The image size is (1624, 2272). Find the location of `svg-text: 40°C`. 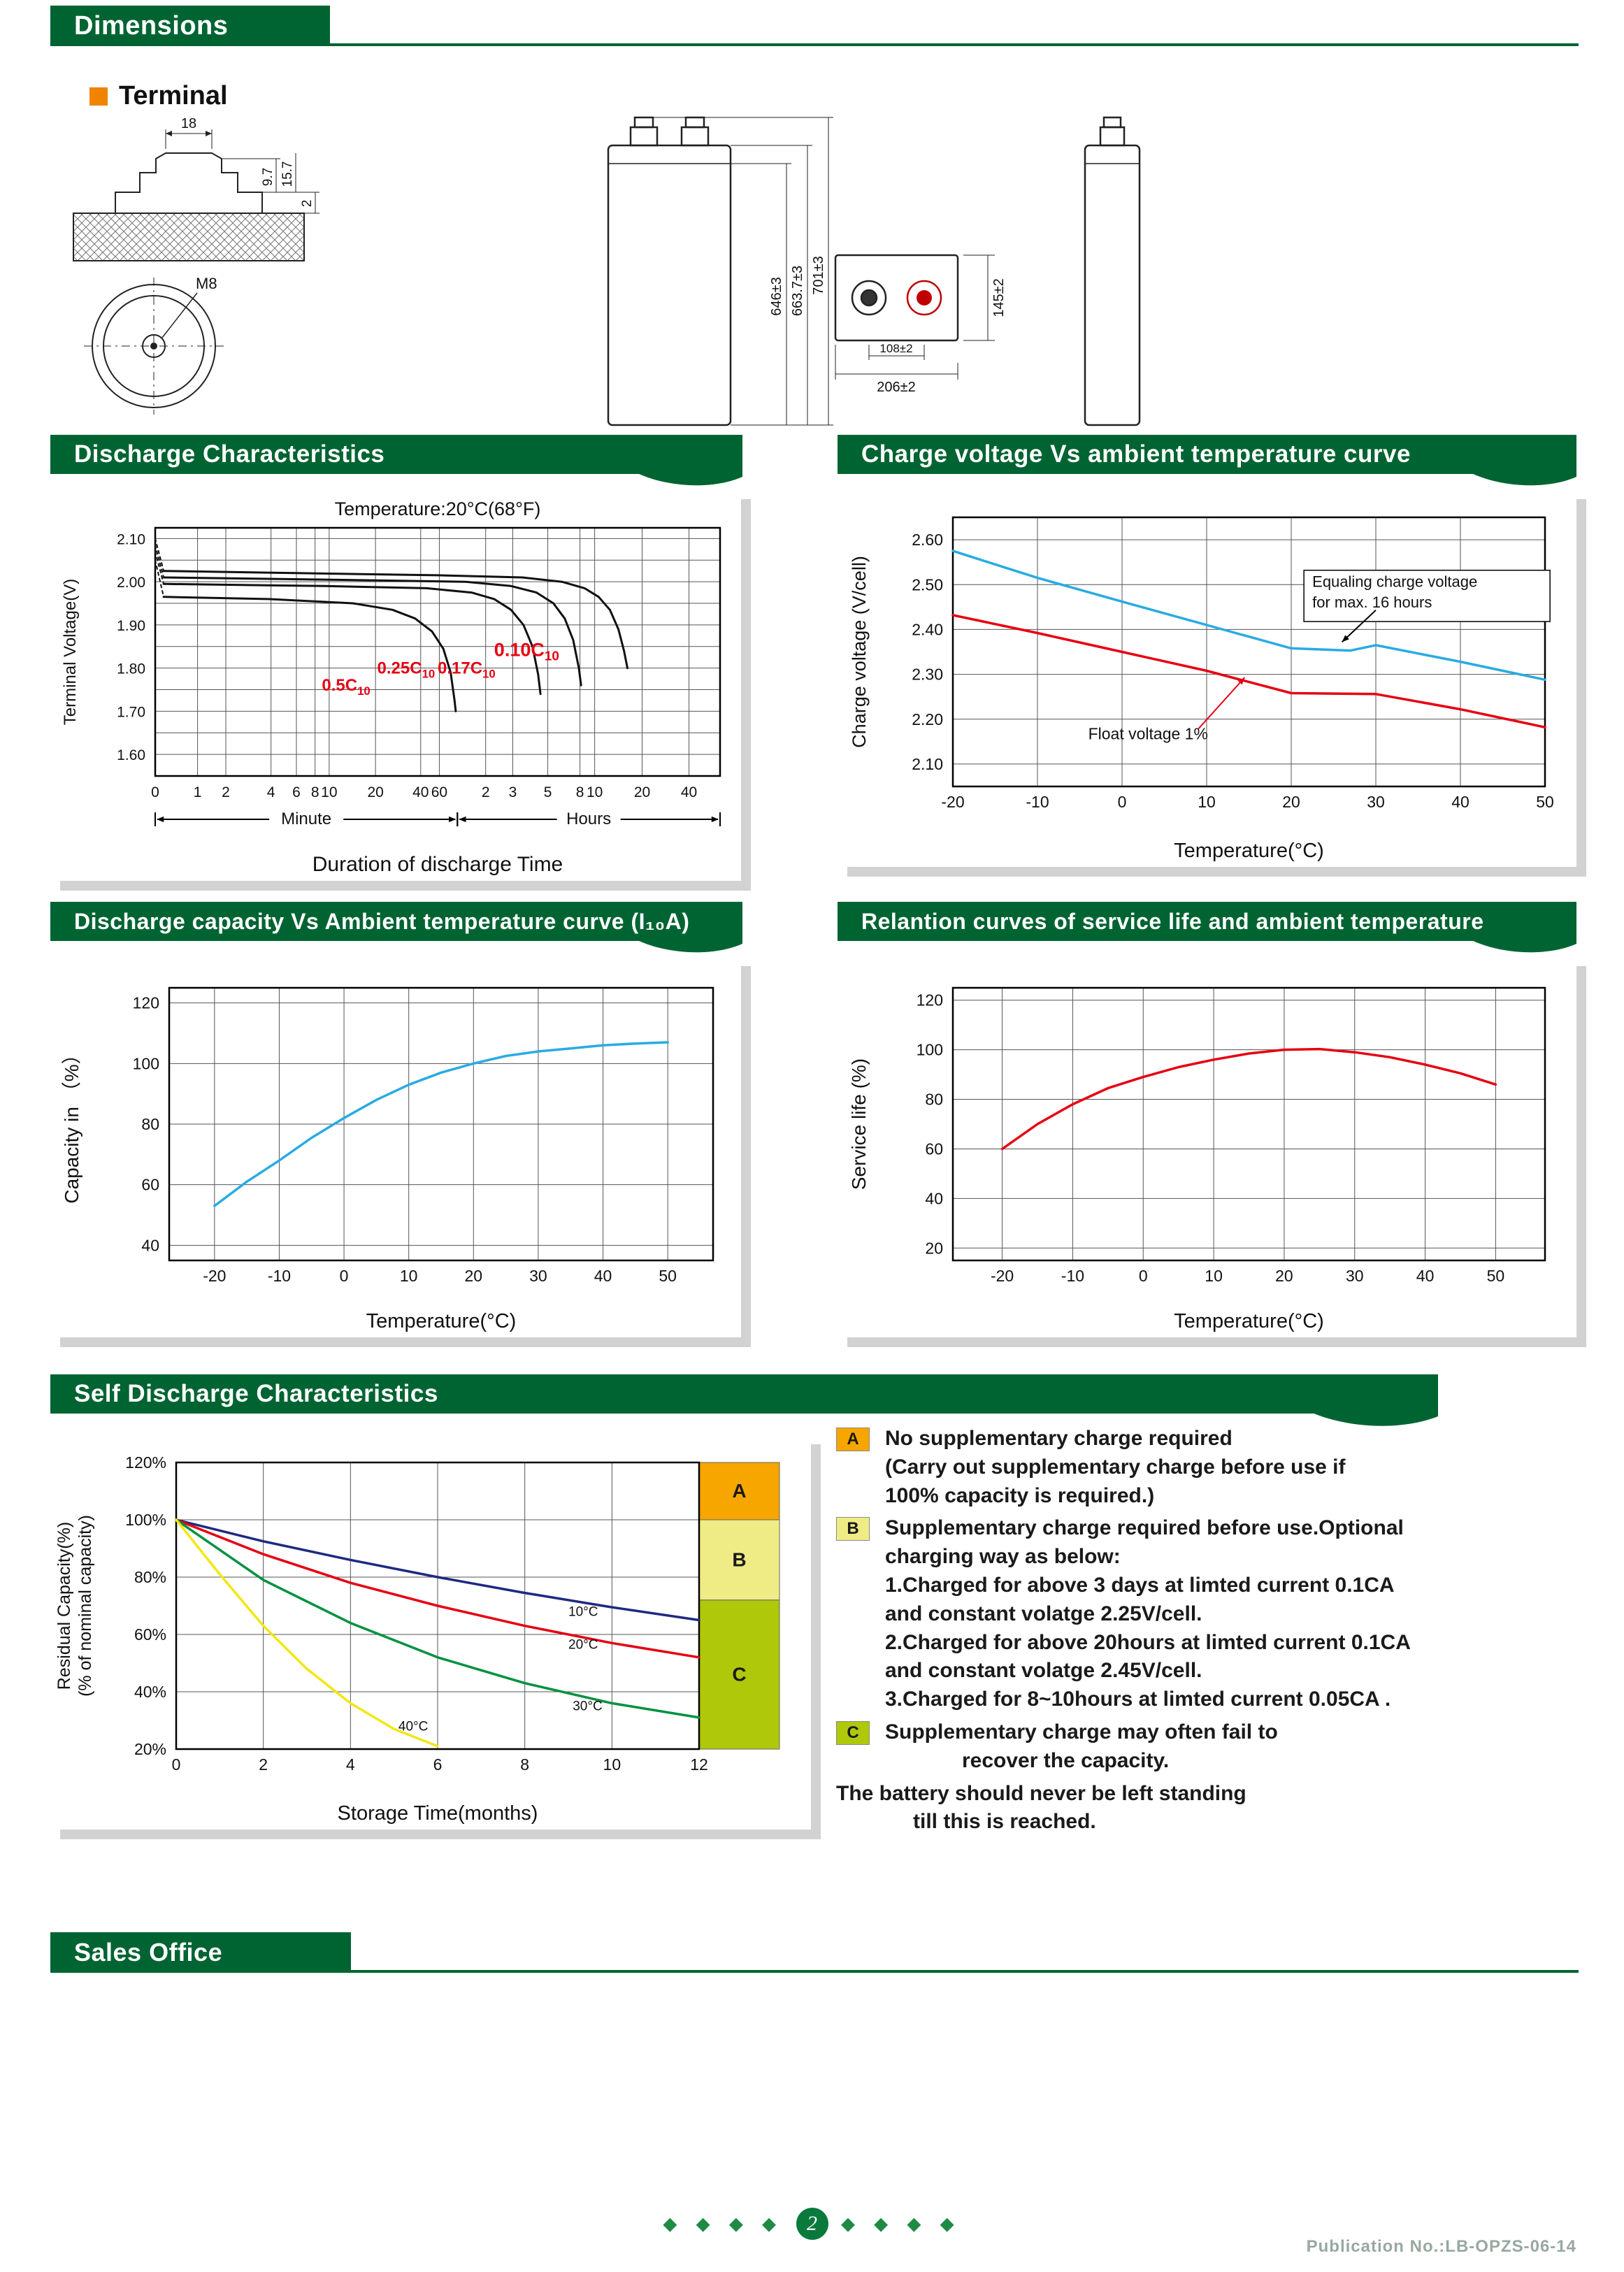

svg-text: 40°C is located at coordinates (413, 1726).